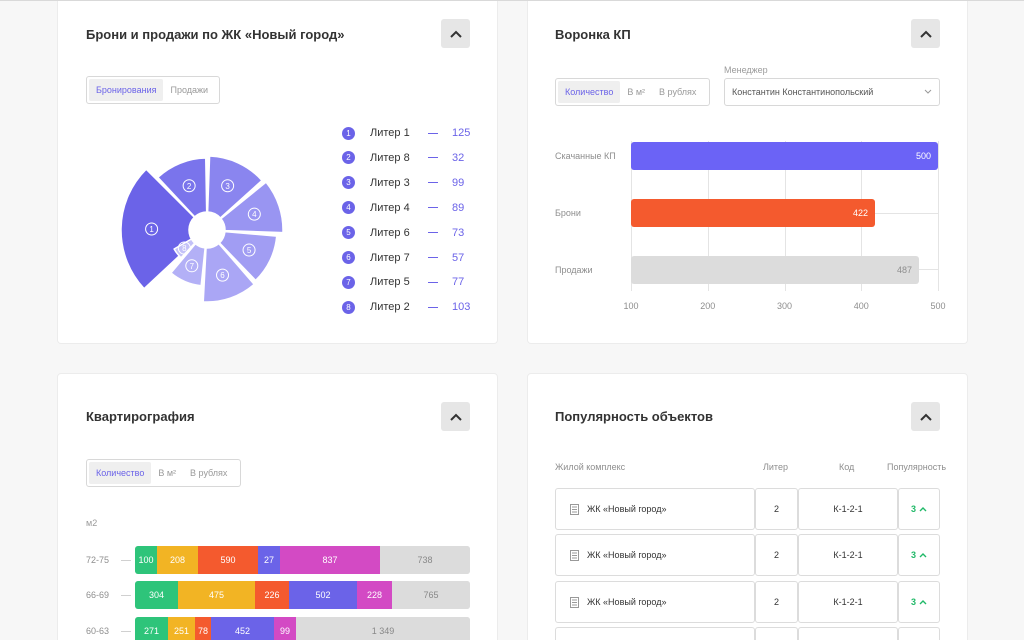  What do you see at coordinates (181, 628) in the screenshot?
I see `bar-segment: 251` at bounding box center [181, 628].